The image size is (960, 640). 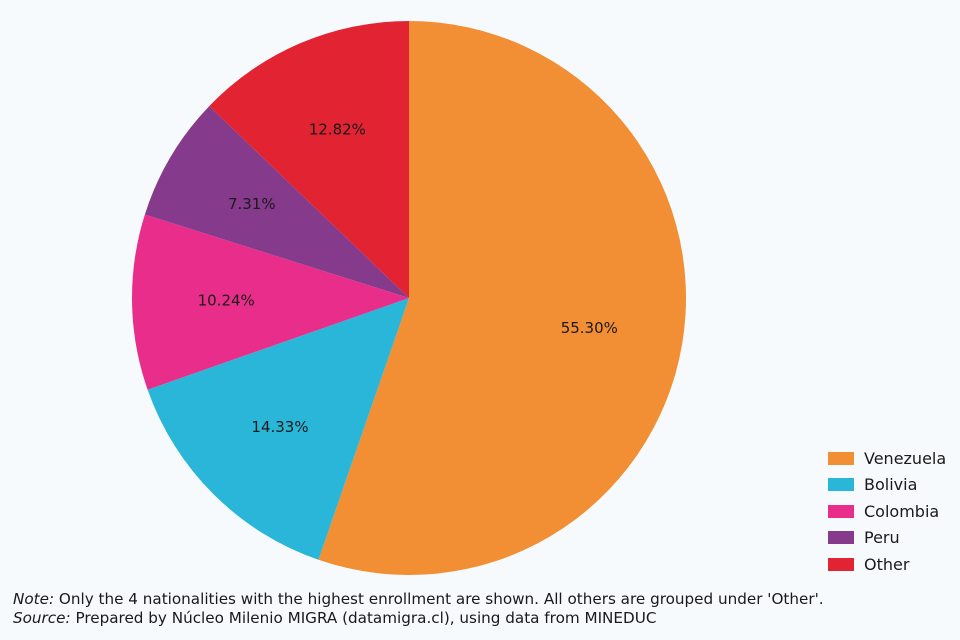 I want to click on pie-label-bolivia: 14.33%, so click(x=279, y=427).